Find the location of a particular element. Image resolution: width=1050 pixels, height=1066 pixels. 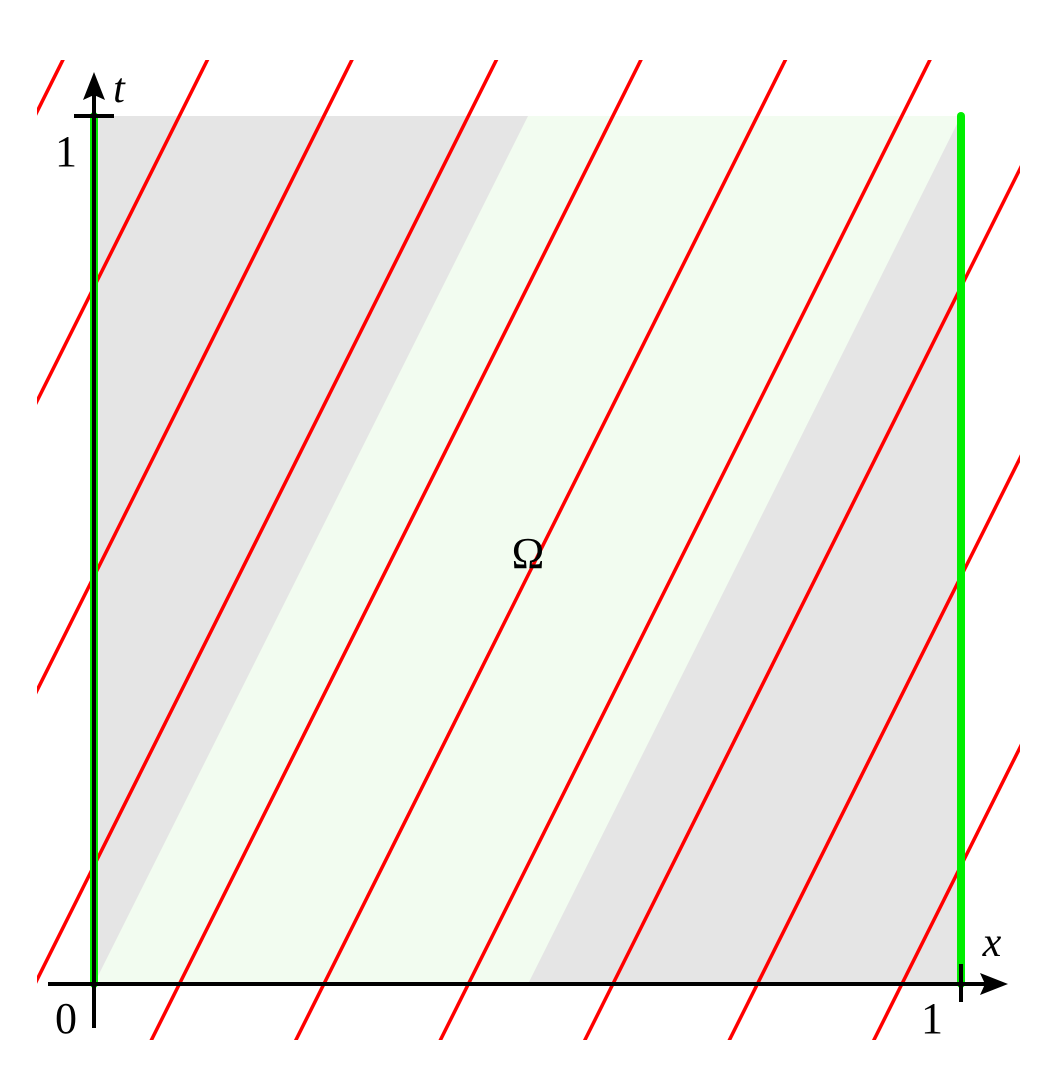

x-one-label: 1 is located at coordinates (932, 1018).